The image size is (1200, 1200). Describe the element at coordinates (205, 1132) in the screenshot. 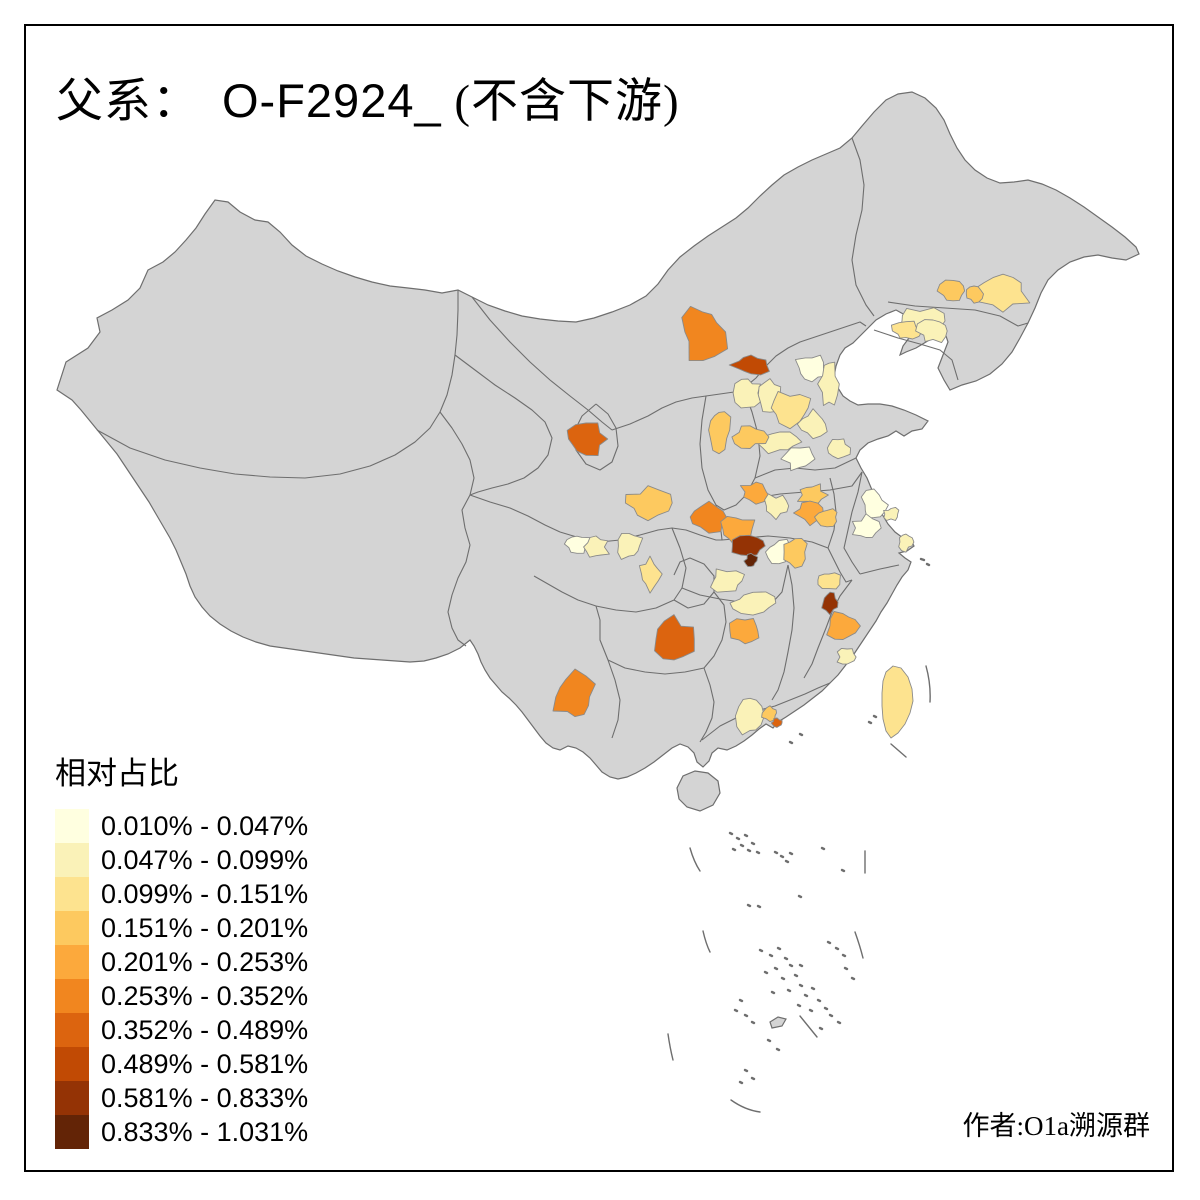

I see `legend-range-label: 0.833% - 1.031%` at that location.